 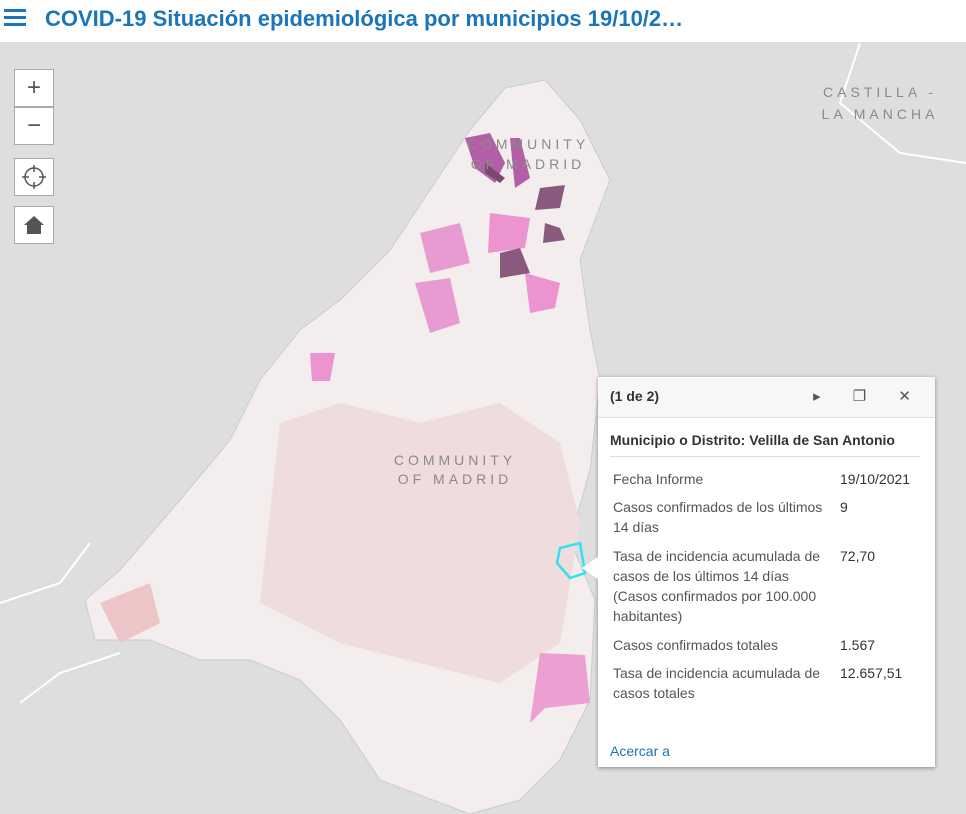 What do you see at coordinates (766, 397) in the screenshot?
I see `popup-header: (1 de 2) ▸ ❐ ✕` at bounding box center [766, 397].